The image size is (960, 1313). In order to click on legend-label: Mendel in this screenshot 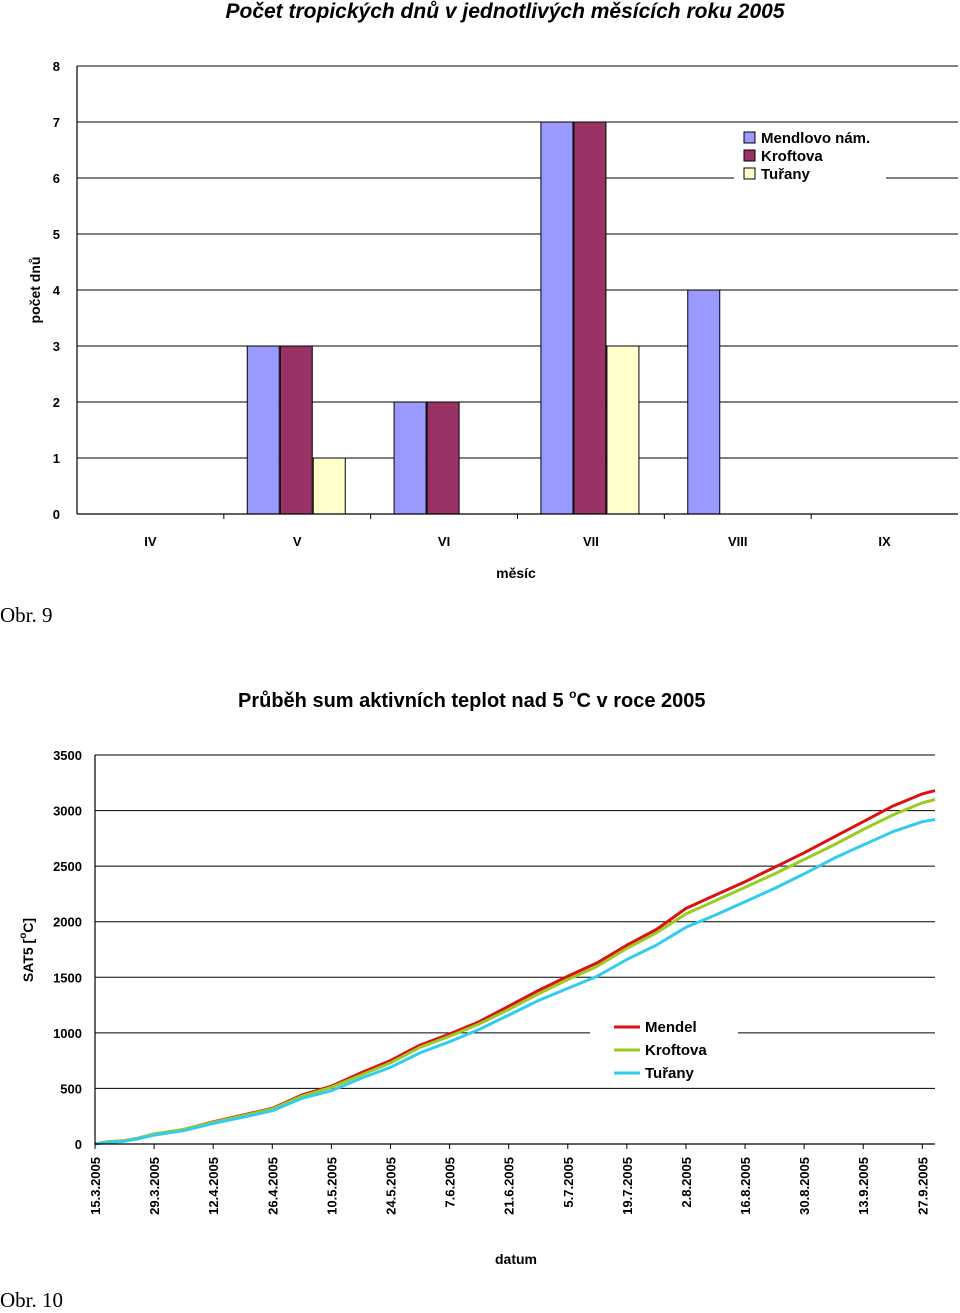, I will do `click(671, 1027)`.